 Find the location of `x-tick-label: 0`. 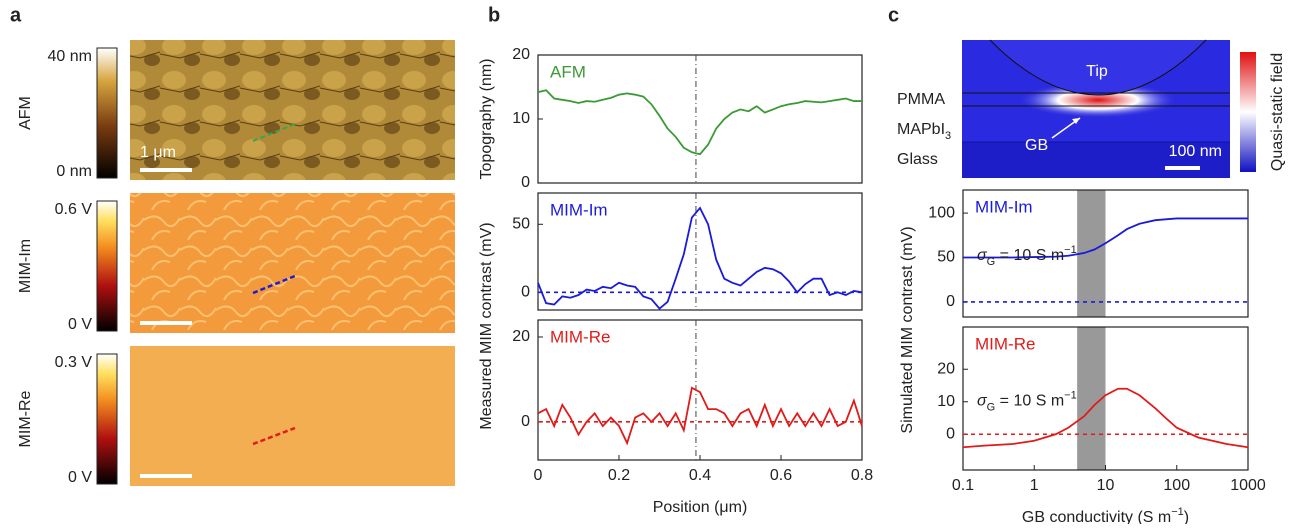

x-tick-label: 0 is located at coordinates (538, 475).